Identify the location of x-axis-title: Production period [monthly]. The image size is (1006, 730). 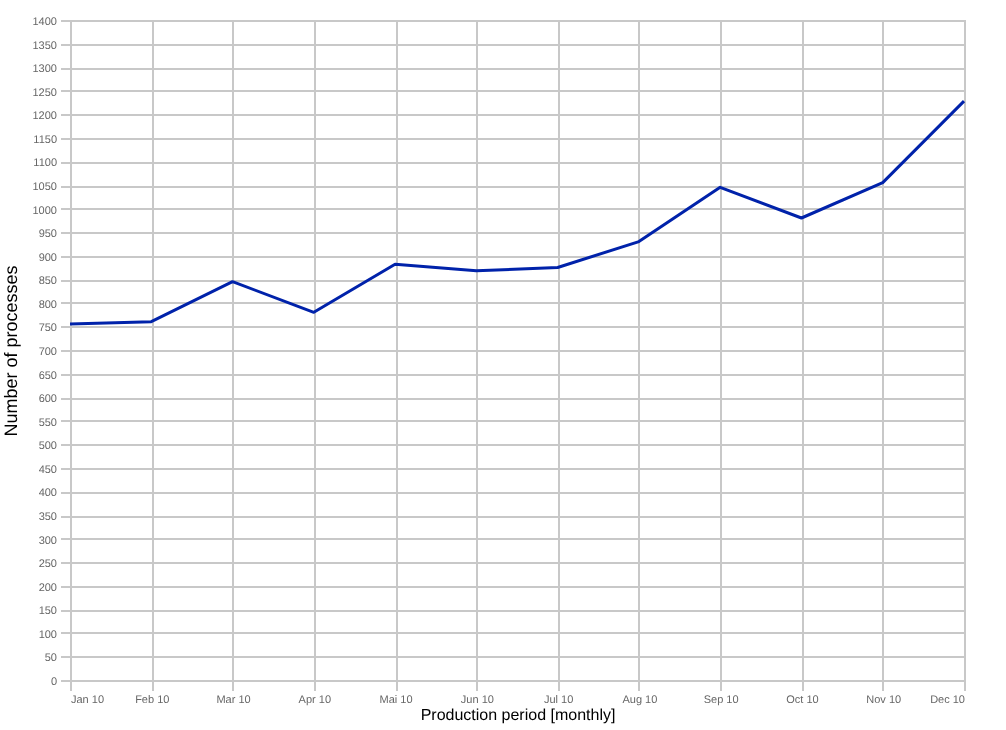
(518, 715).